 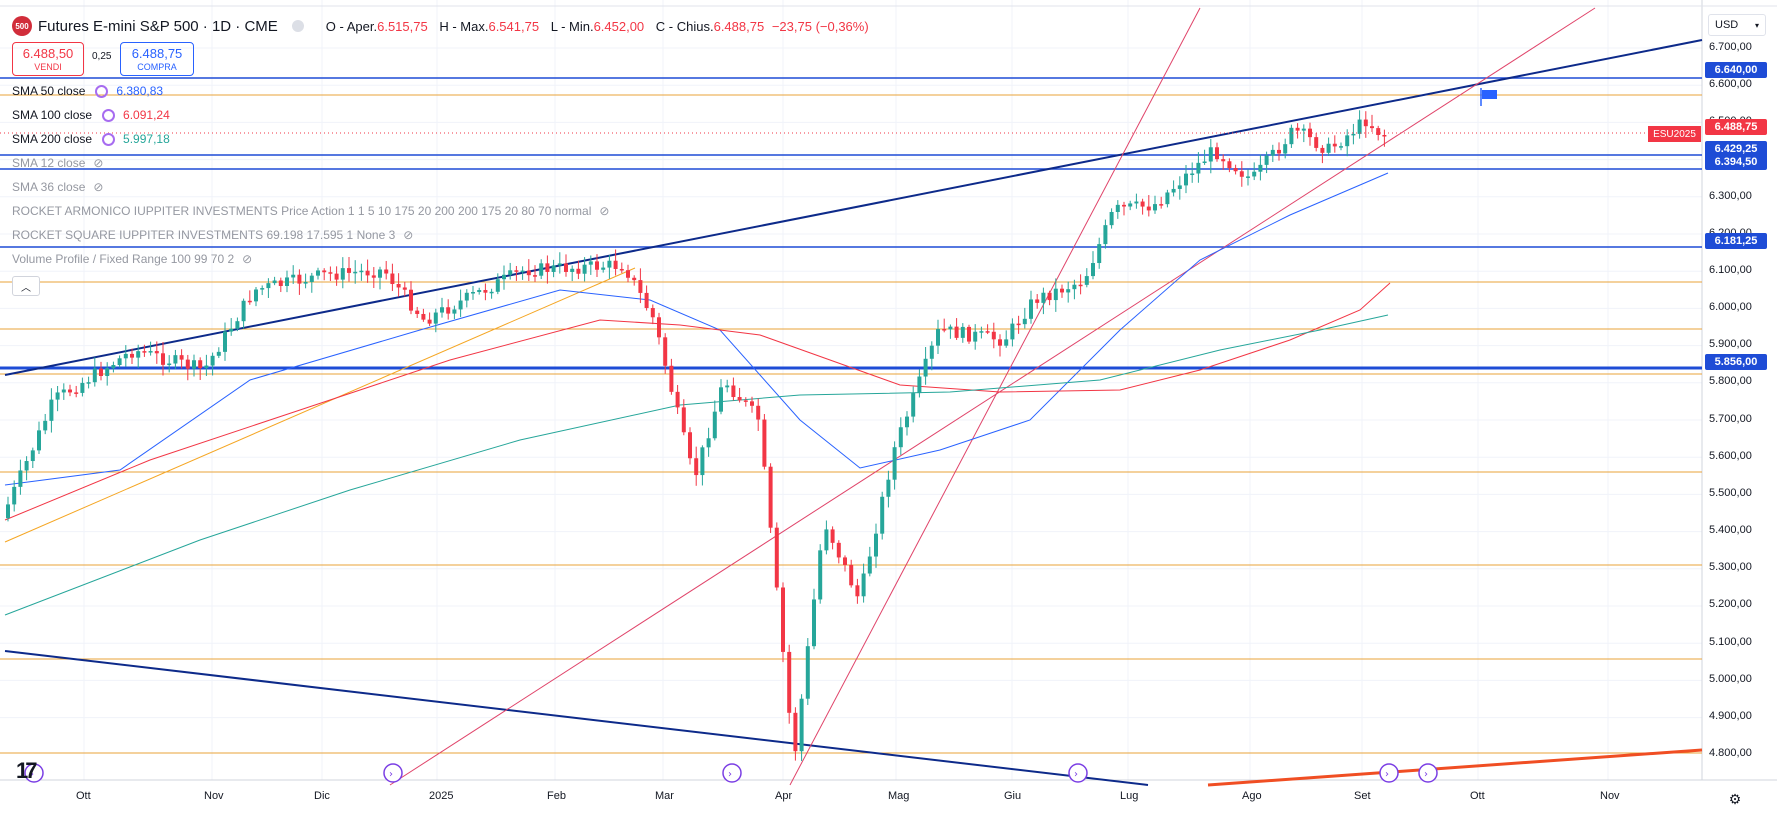 What do you see at coordinates (1610, 796) in the screenshot?
I see `time-axis-tick: Nov` at bounding box center [1610, 796].